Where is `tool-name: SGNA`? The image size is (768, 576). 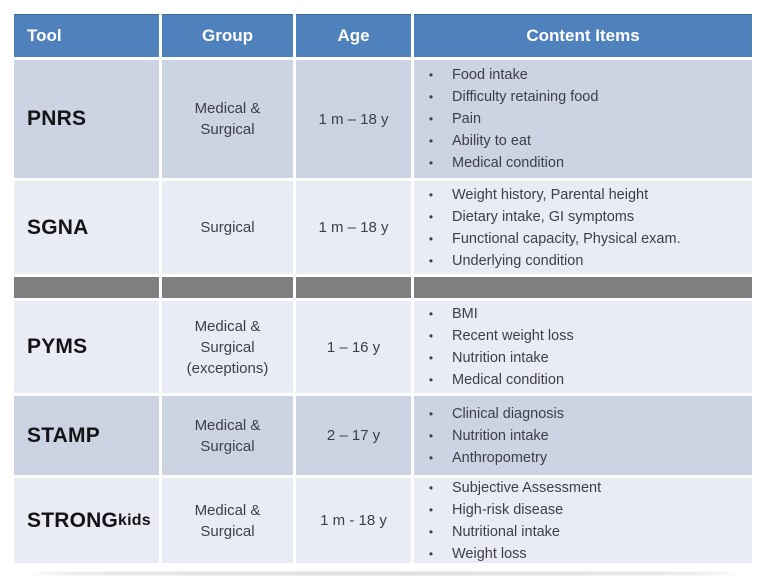 tool-name: SGNA is located at coordinates (58, 227).